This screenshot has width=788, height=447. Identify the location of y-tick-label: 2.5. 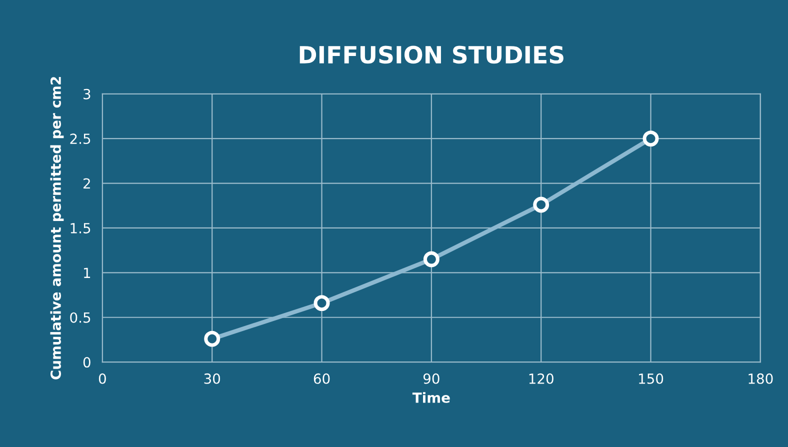
(80, 139).